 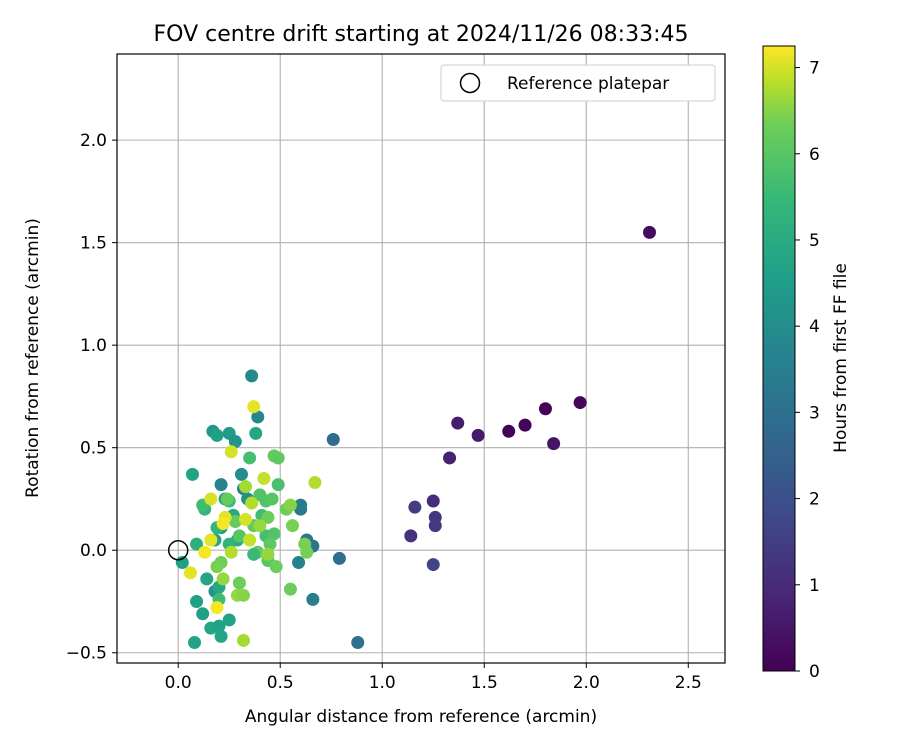 What do you see at coordinates (86, 654) in the screenshot?
I see `y-tick-label: −0.5` at bounding box center [86, 654].